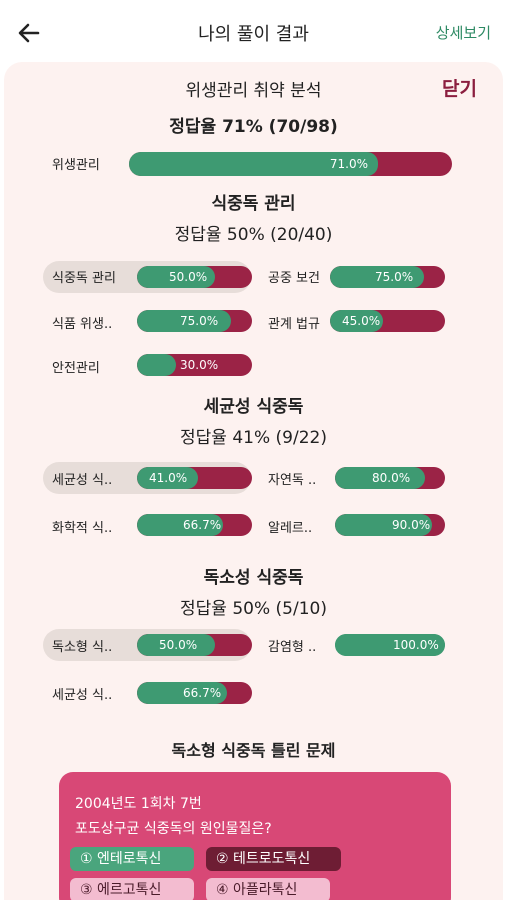  What do you see at coordinates (292, 647) in the screenshot?
I see `category-label: 감염형 ..` at bounding box center [292, 647].